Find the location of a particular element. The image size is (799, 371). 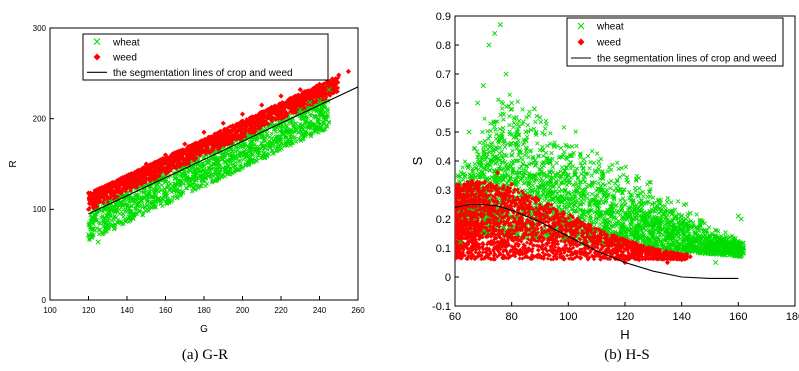

legend-box is located at coordinates (205, 57).